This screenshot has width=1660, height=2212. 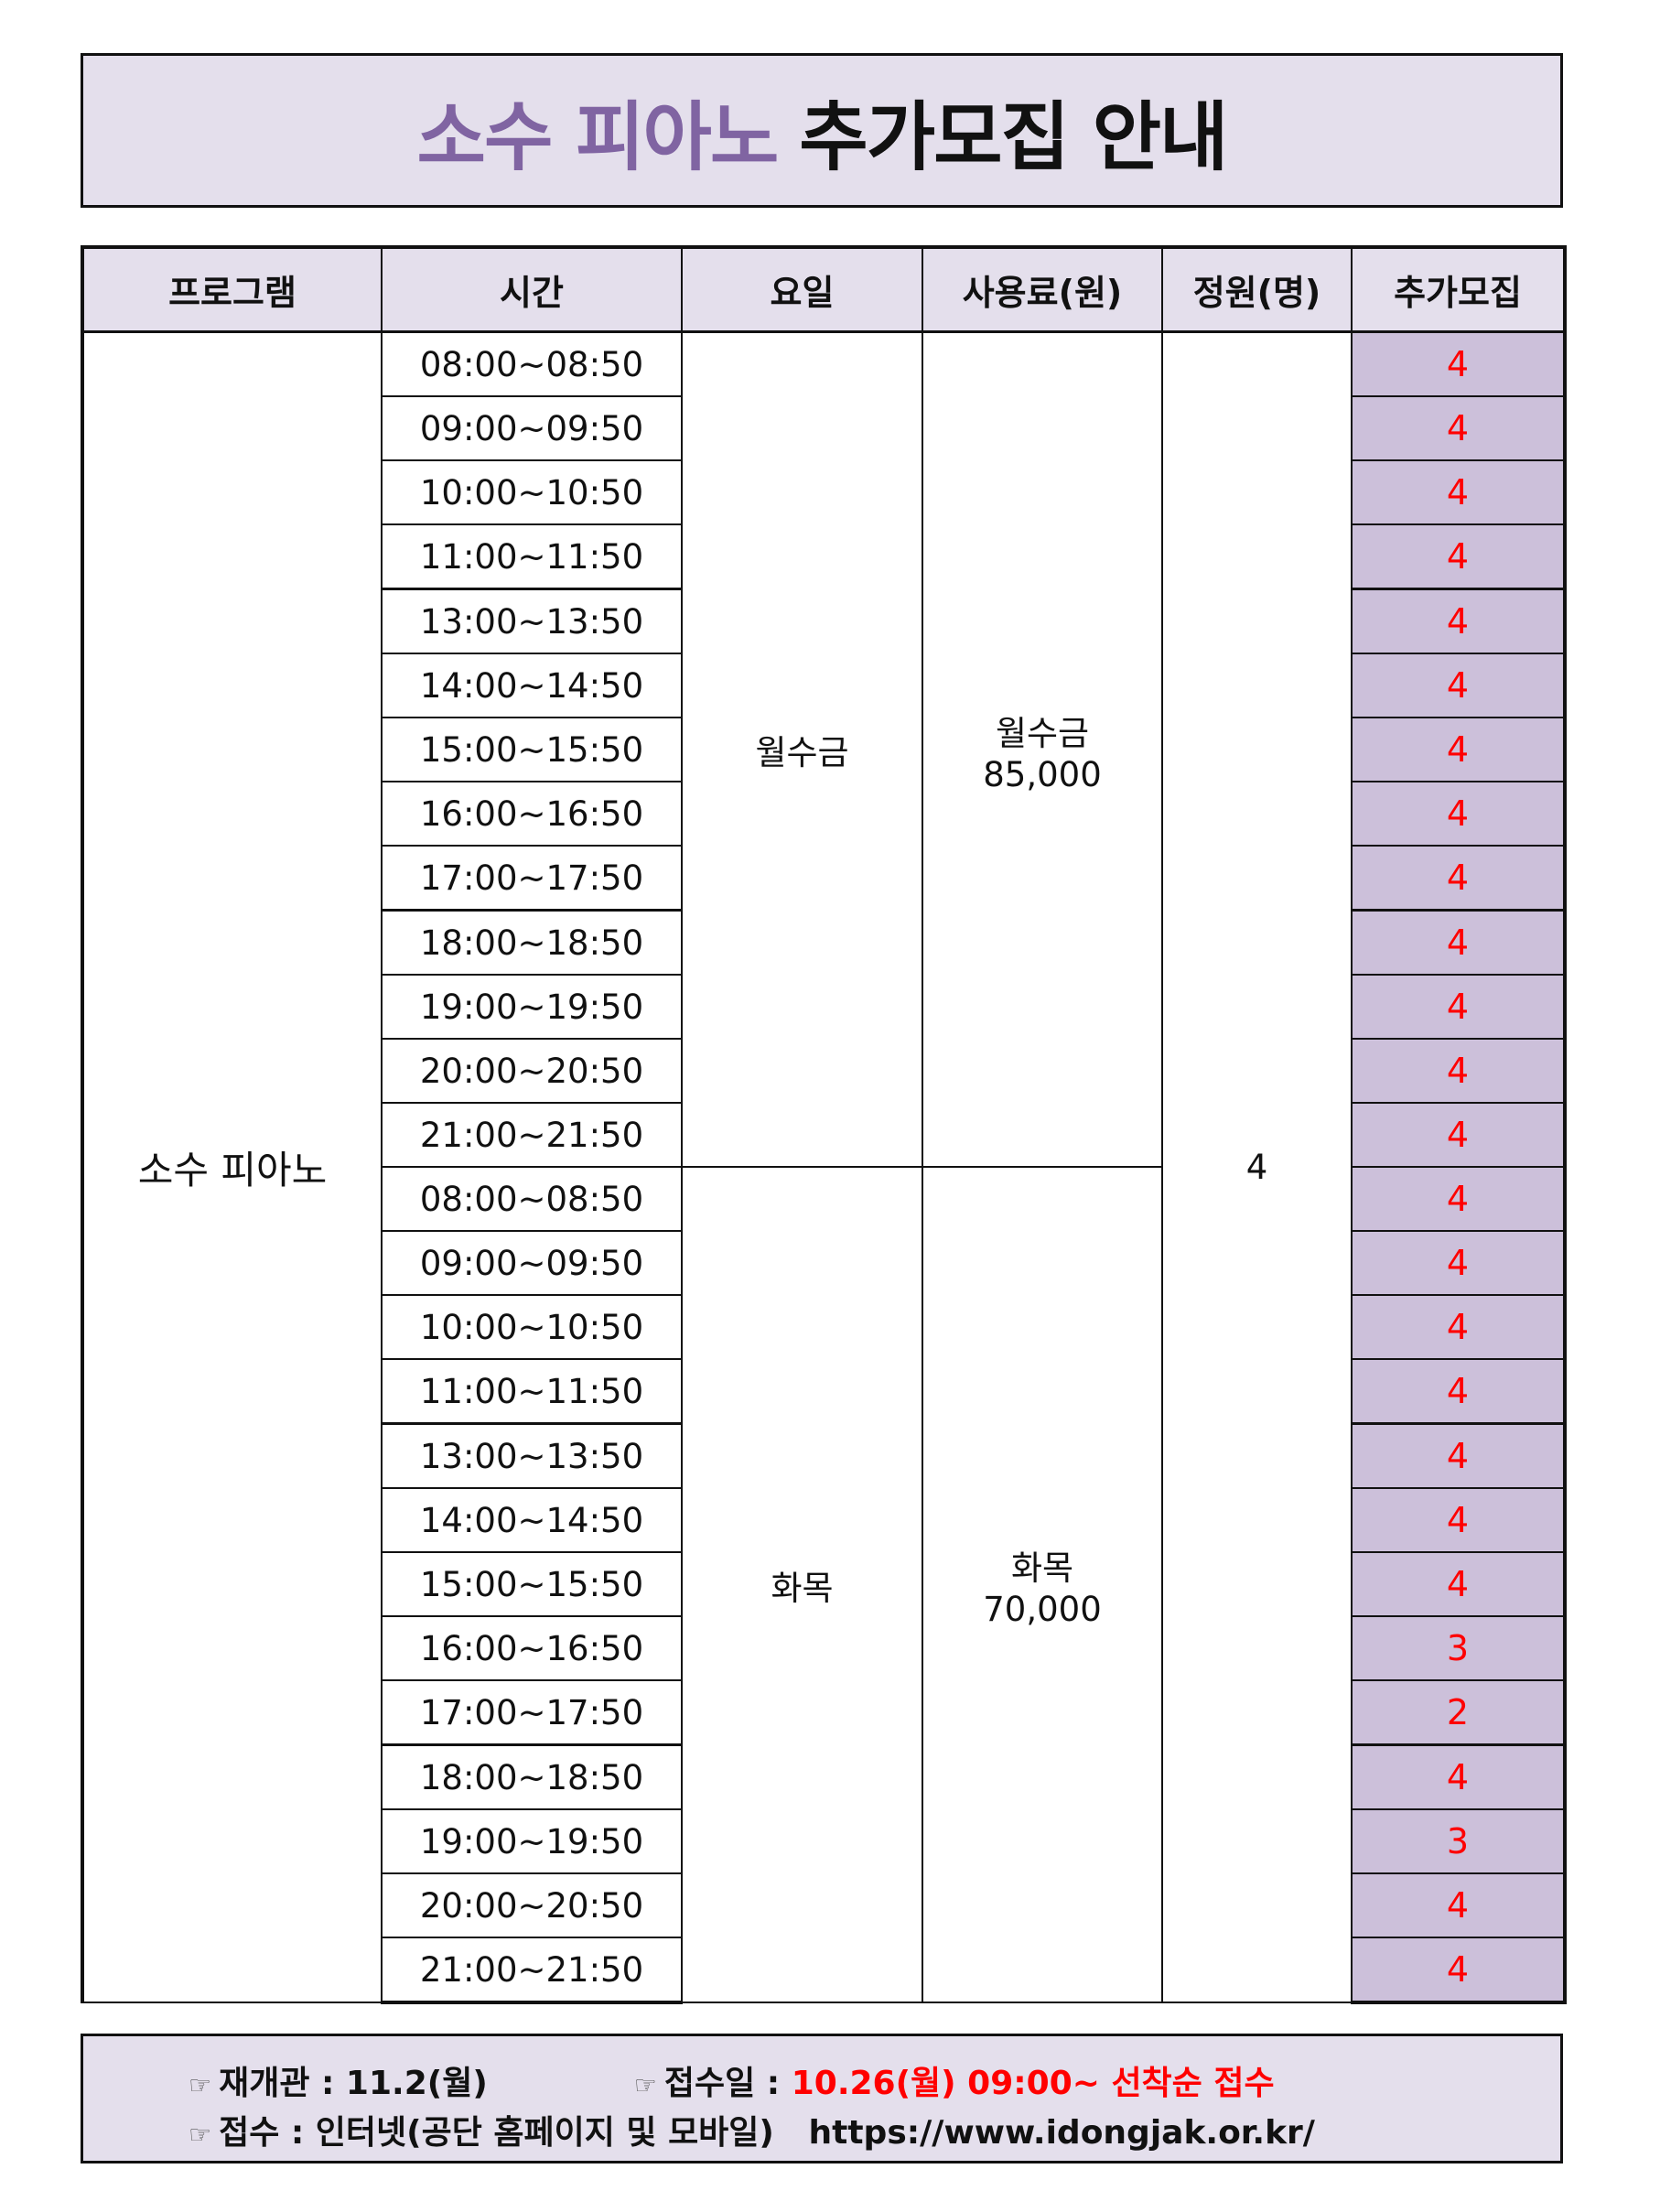 I want to click on fee-amount: 70,000, so click(x=1042, y=1609).